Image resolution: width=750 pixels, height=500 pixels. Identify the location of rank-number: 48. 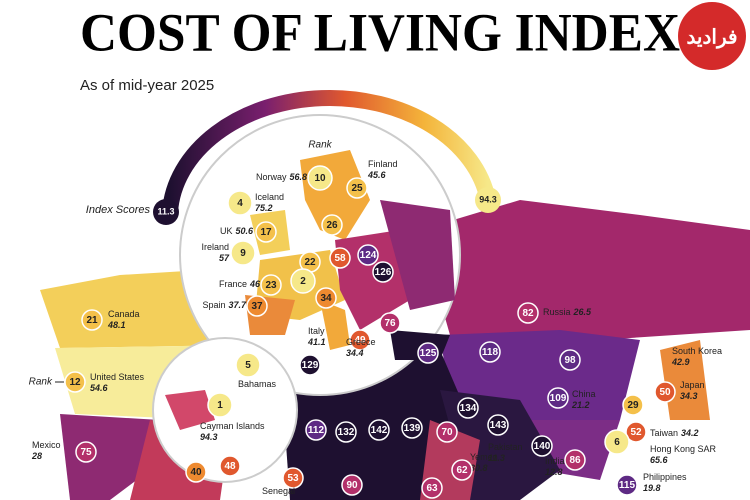
(230, 466).